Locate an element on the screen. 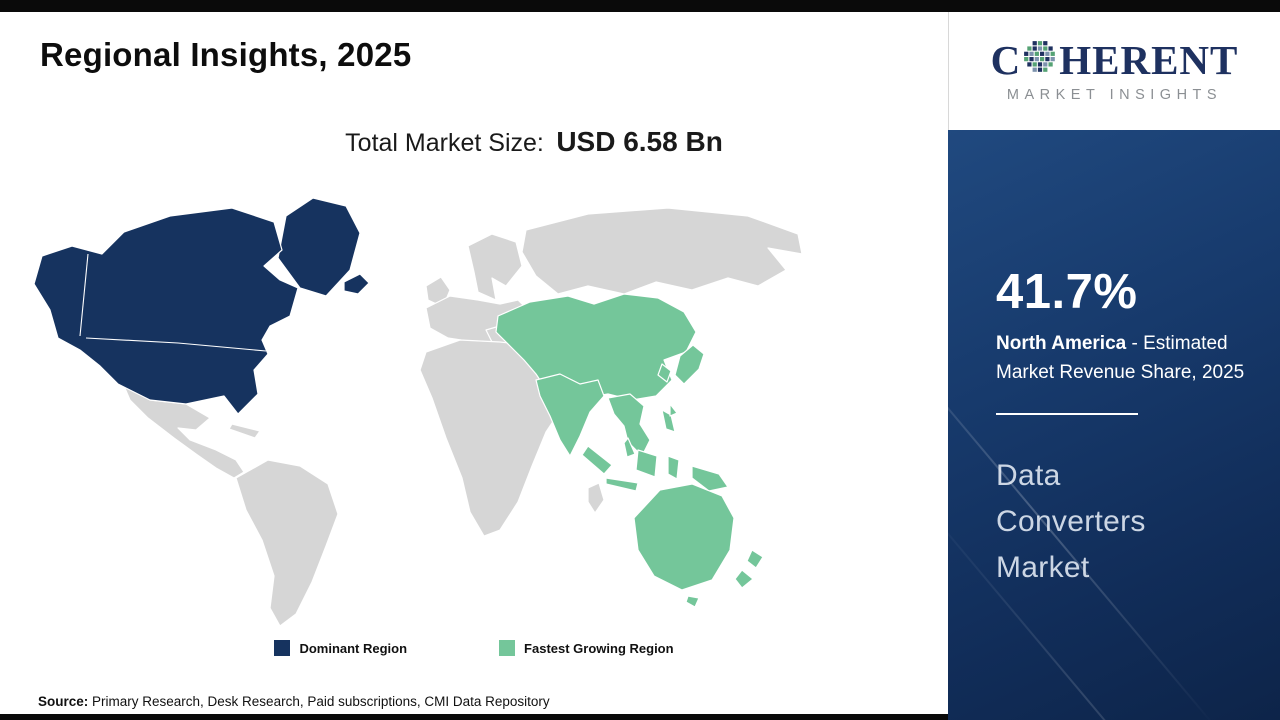  island-java is located at coordinates (622, 484).